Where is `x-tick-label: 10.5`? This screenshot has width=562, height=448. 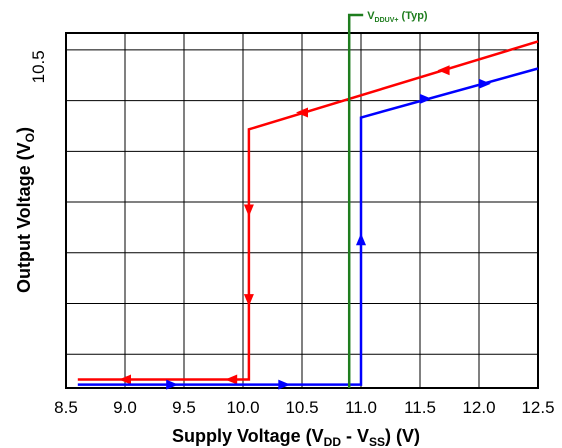 x-tick-label: 10.5 is located at coordinates (301, 407).